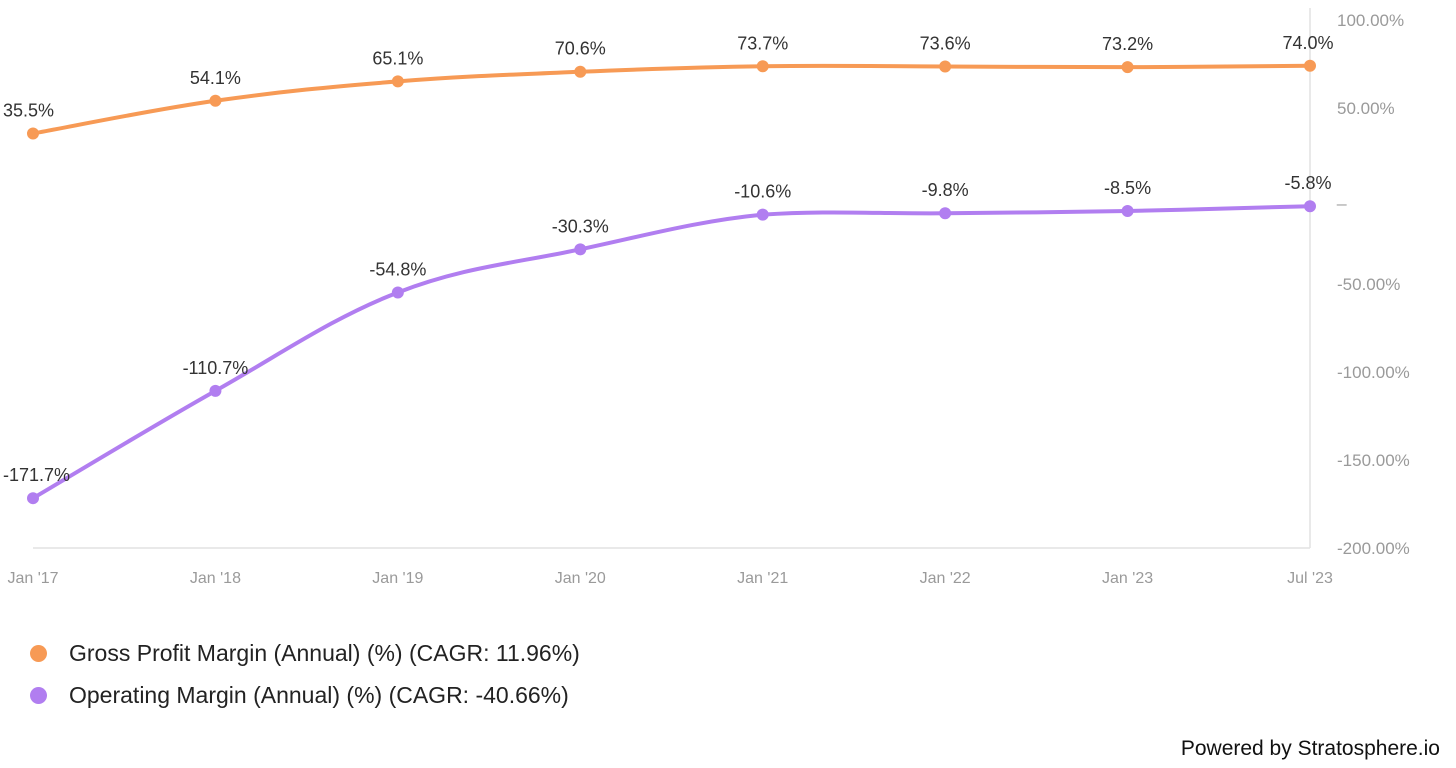 The height and width of the screenshot is (768, 1456). What do you see at coordinates (580, 49) in the screenshot?
I see `data-label: 70.6%` at bounding box center [580, 49].